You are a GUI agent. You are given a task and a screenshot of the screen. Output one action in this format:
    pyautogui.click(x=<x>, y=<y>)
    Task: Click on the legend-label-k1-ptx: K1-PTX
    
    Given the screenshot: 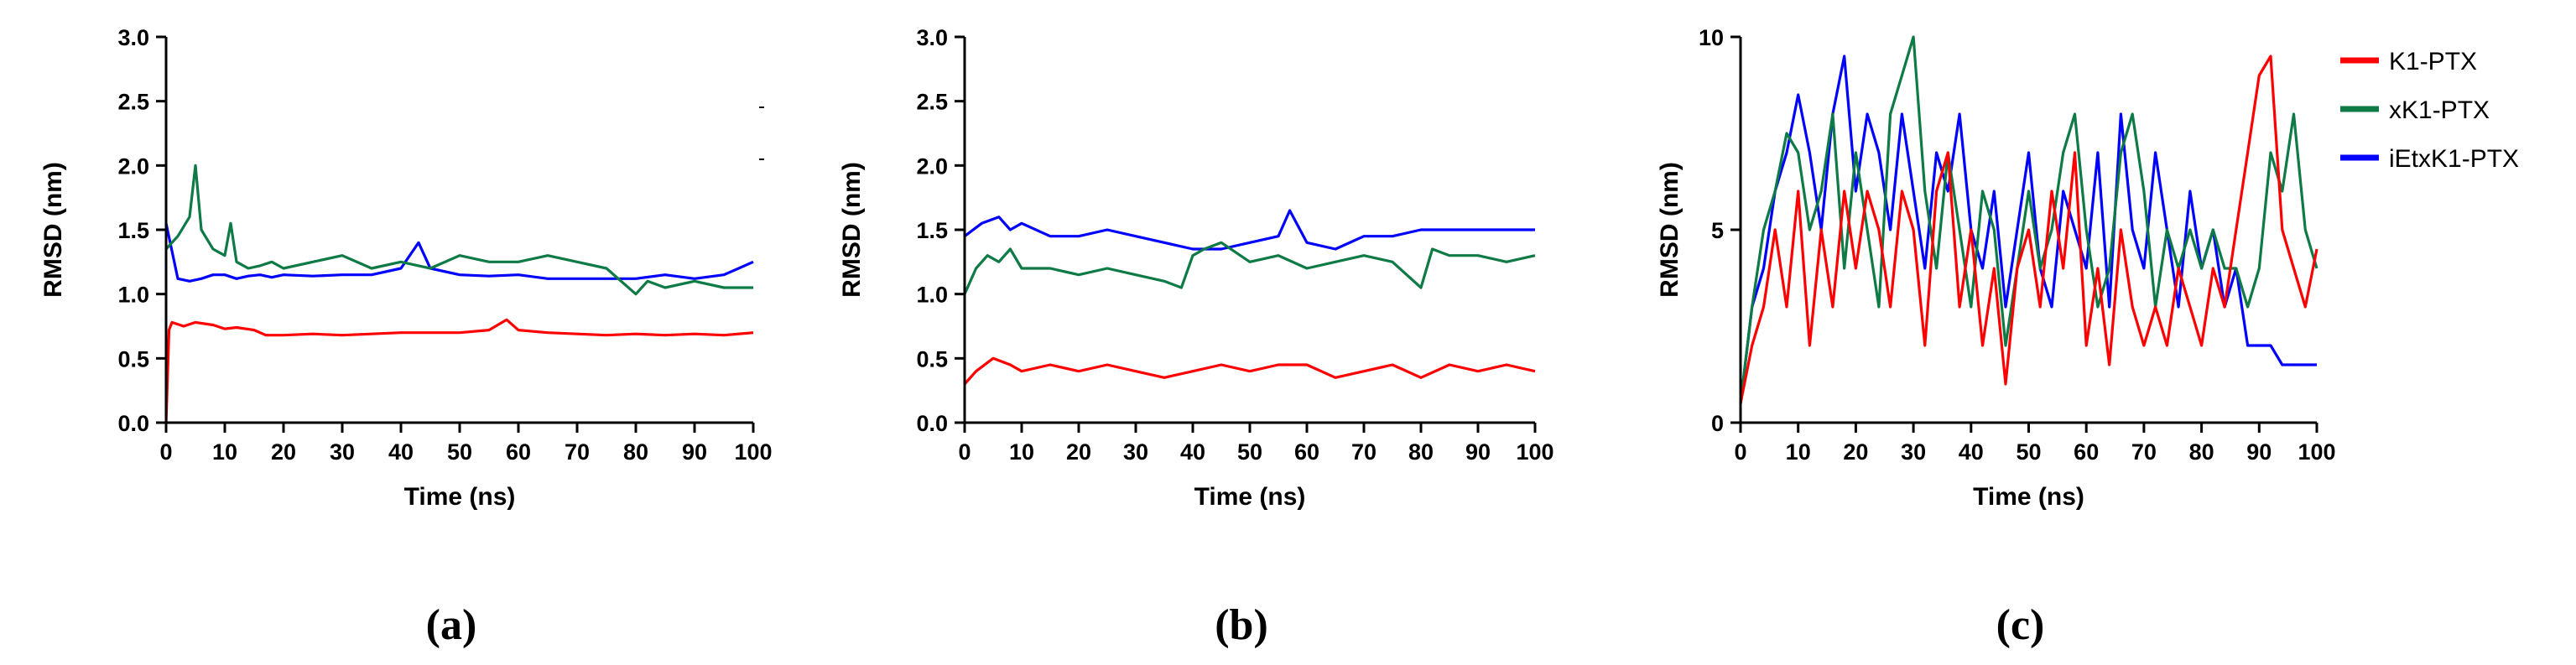 What is the action you would take?
    pyautogui.click(x=2433, y=61)
    